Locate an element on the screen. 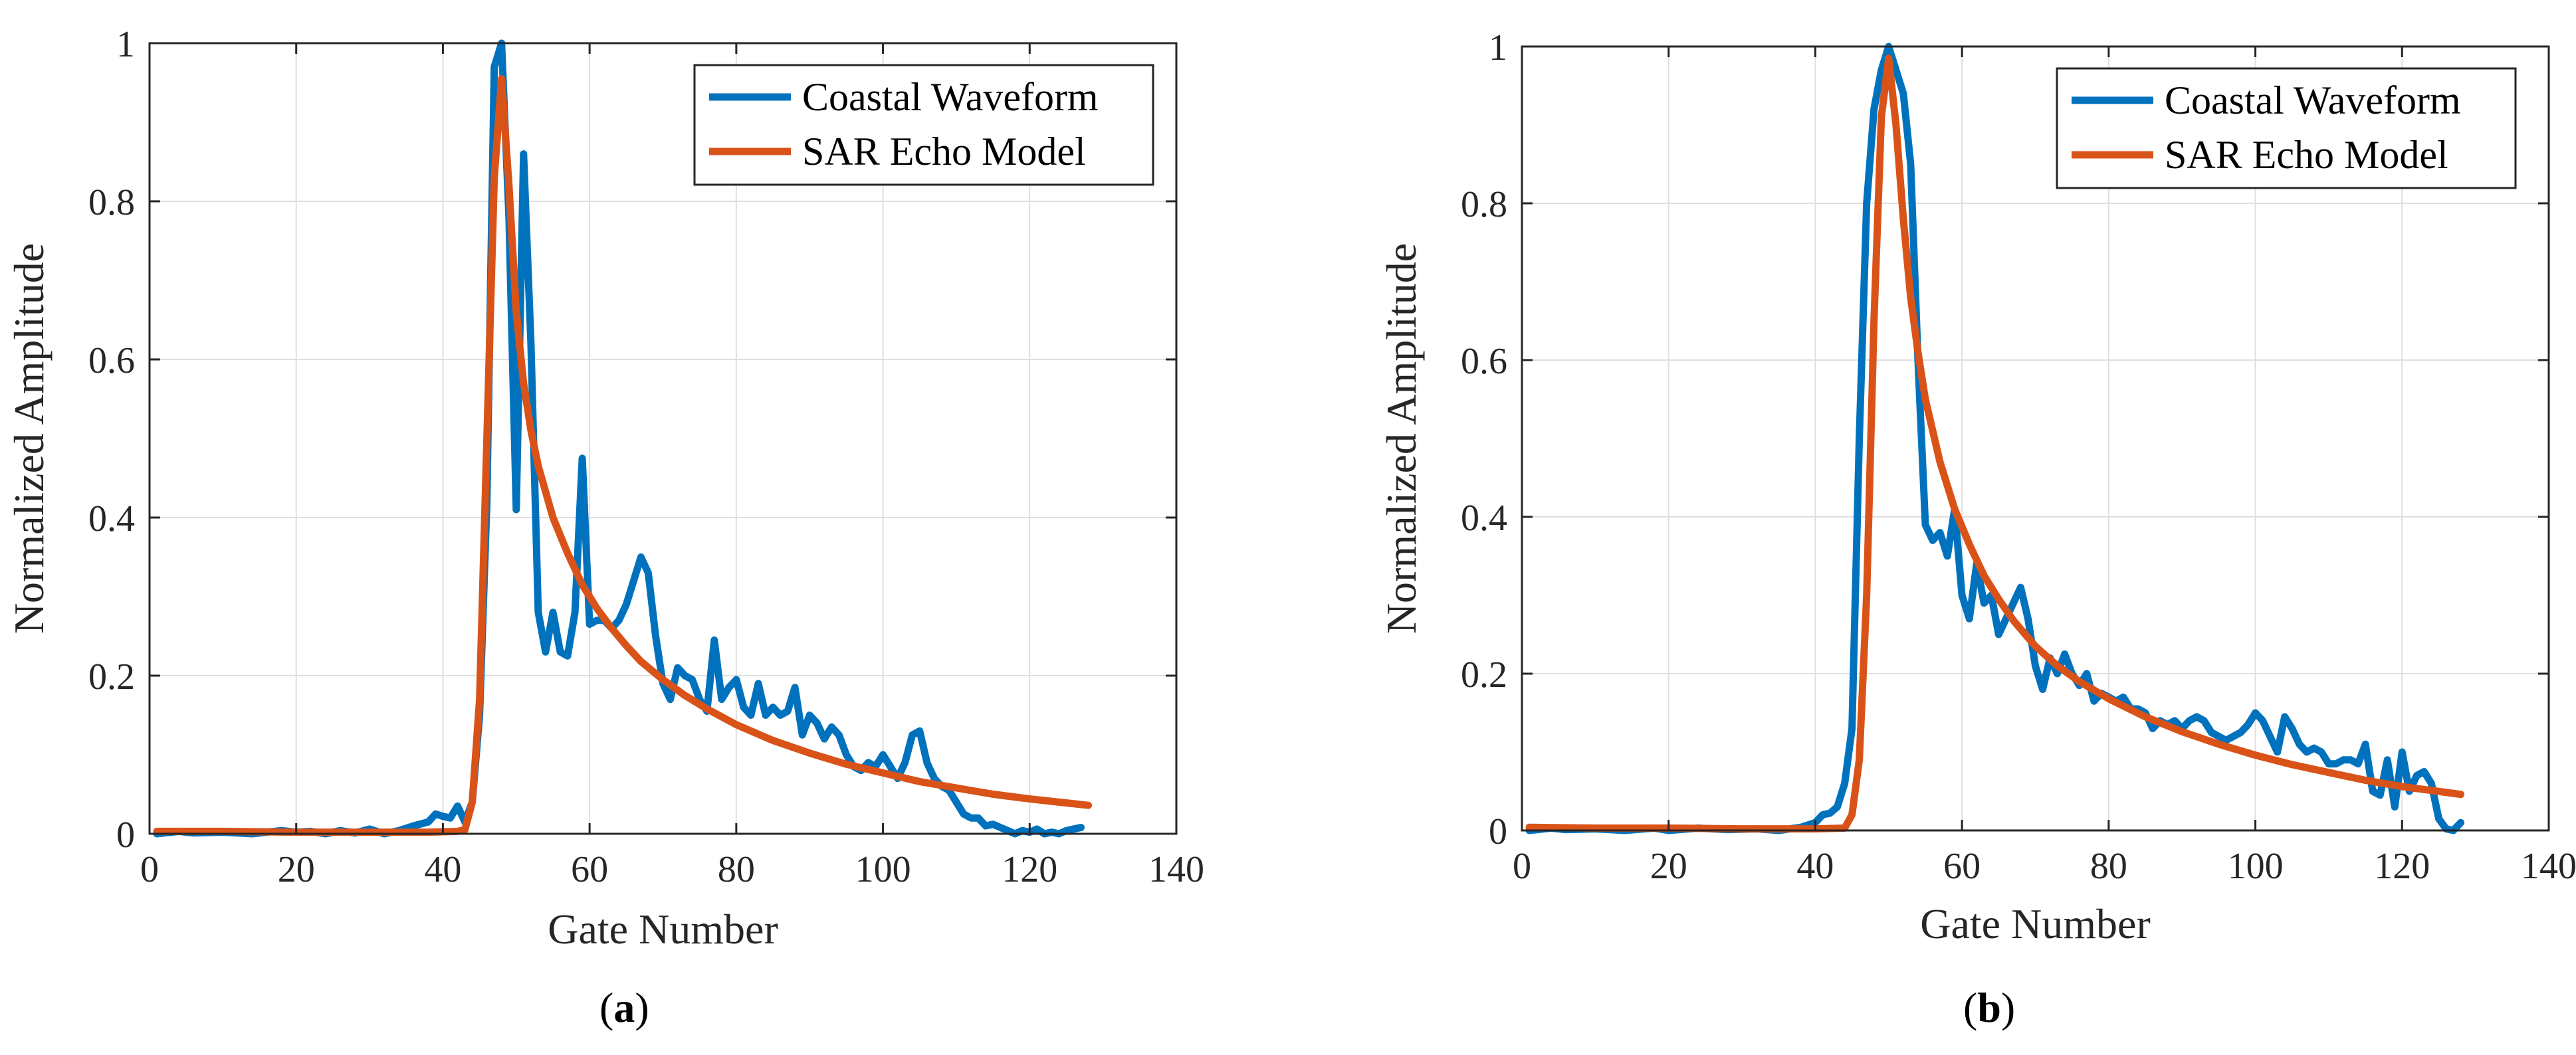 Image resolution: width=2576 pixels, height=1055 pixels. panel-label-b: (b) is located at coordinates (1989, 1007).